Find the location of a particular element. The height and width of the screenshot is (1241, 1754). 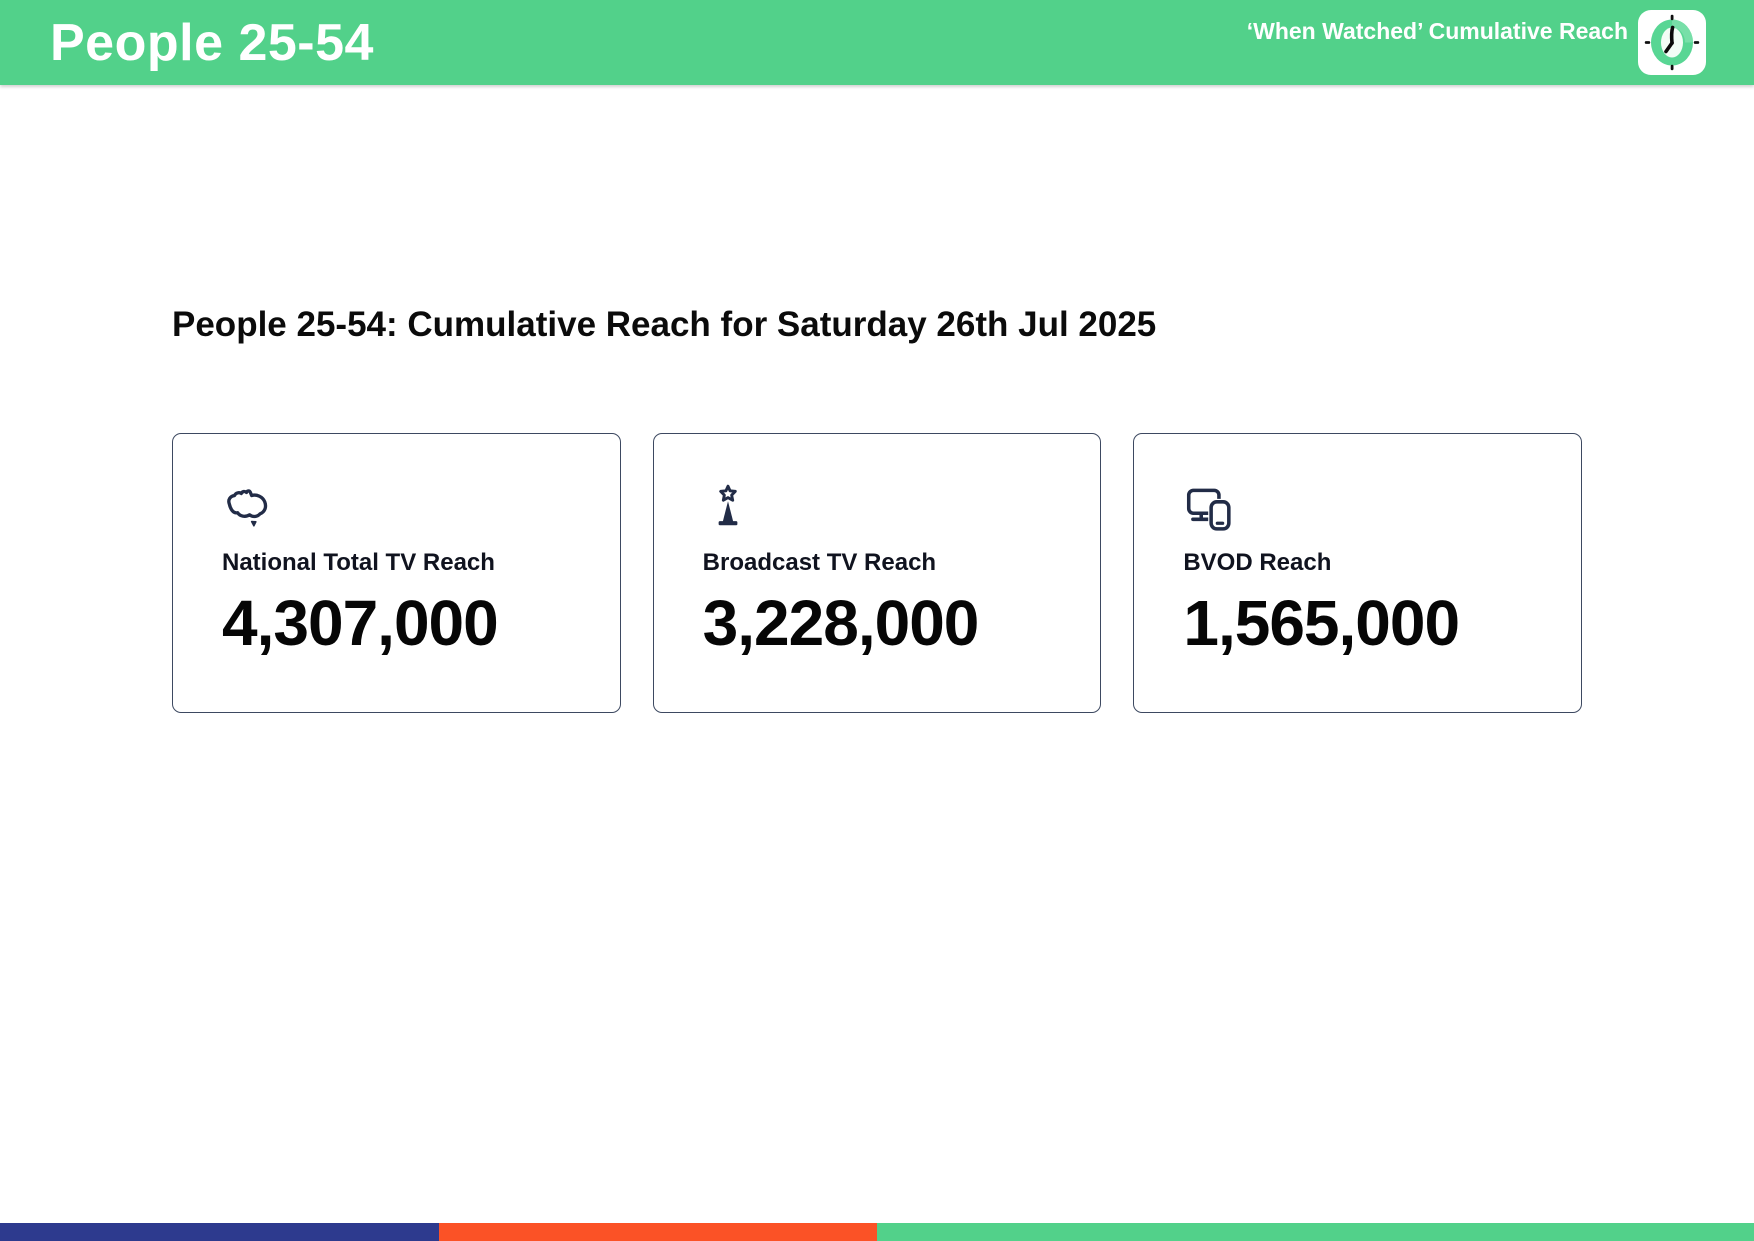

card-label: Broadcast TV Reach is located at coordinates (819, 563).